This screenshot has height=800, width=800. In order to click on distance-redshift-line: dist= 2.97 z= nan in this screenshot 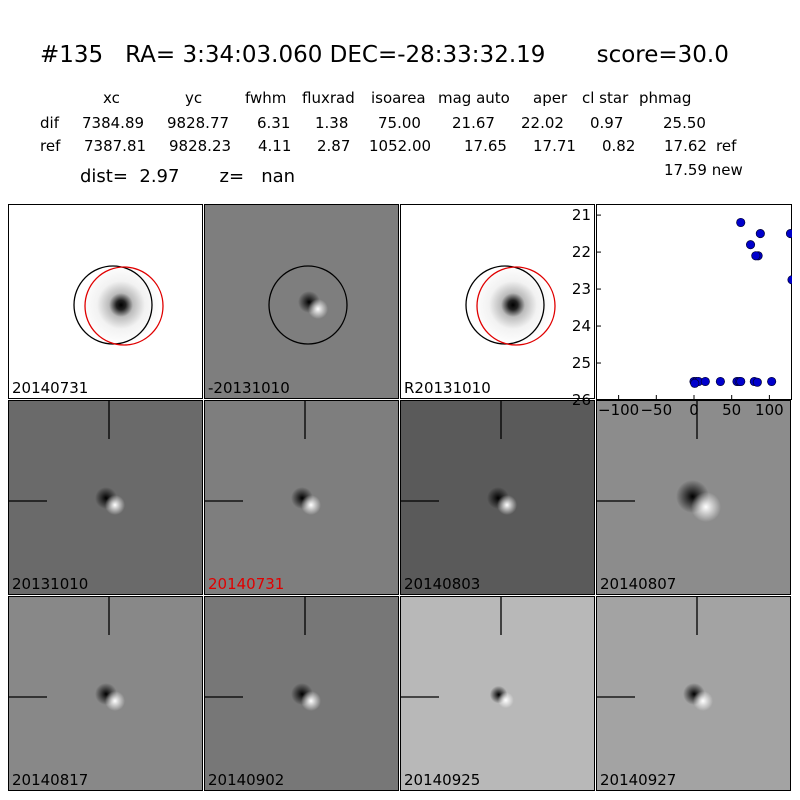, I will do `click(188, 176)`.